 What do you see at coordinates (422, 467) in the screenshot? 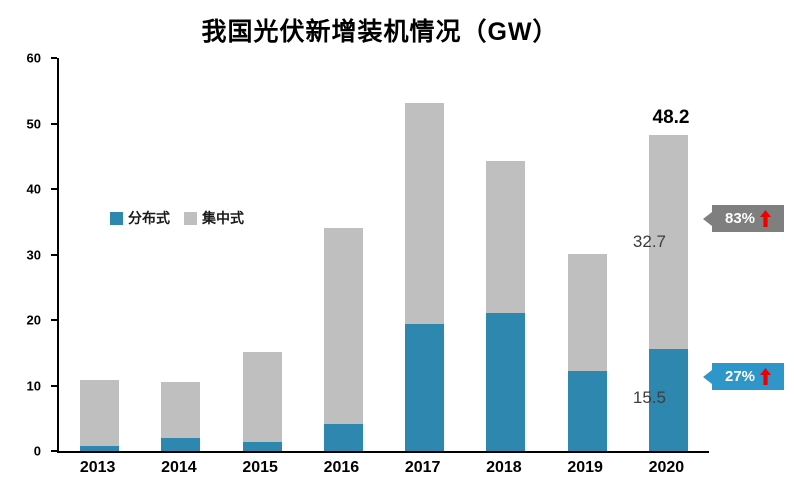
I see `x-tick-label-2017: 2017` at bounding box center [422, 467].